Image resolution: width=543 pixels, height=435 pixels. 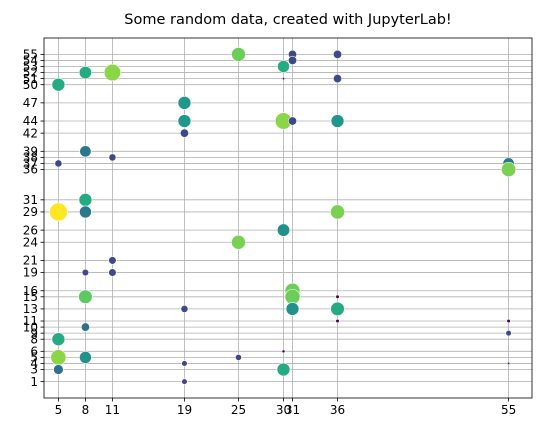 What do you see at coordinates (30, 170) in the screenshot?
I see `y-tick-label: 36` at bounding box center [30, 170].